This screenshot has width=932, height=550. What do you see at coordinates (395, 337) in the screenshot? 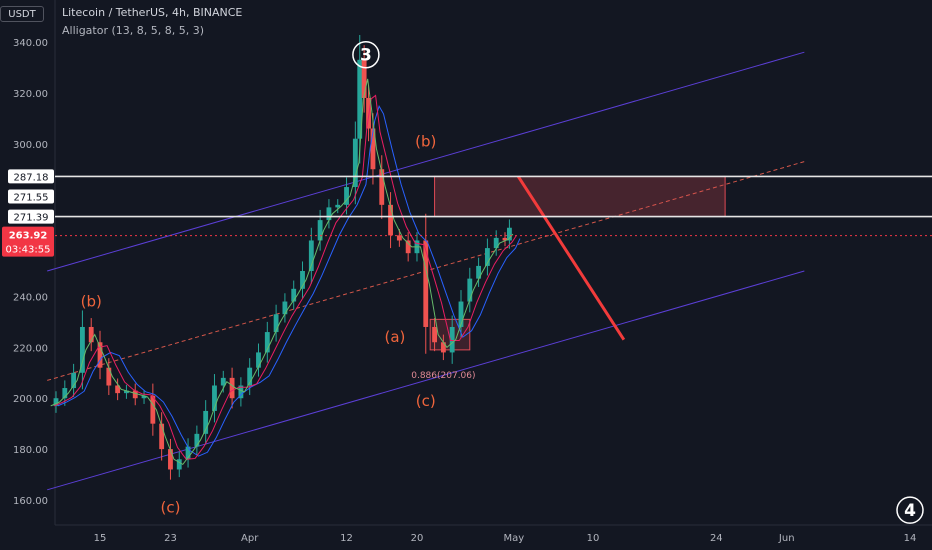
I see `wave-label: (a)` at bounding box center [395, 337].